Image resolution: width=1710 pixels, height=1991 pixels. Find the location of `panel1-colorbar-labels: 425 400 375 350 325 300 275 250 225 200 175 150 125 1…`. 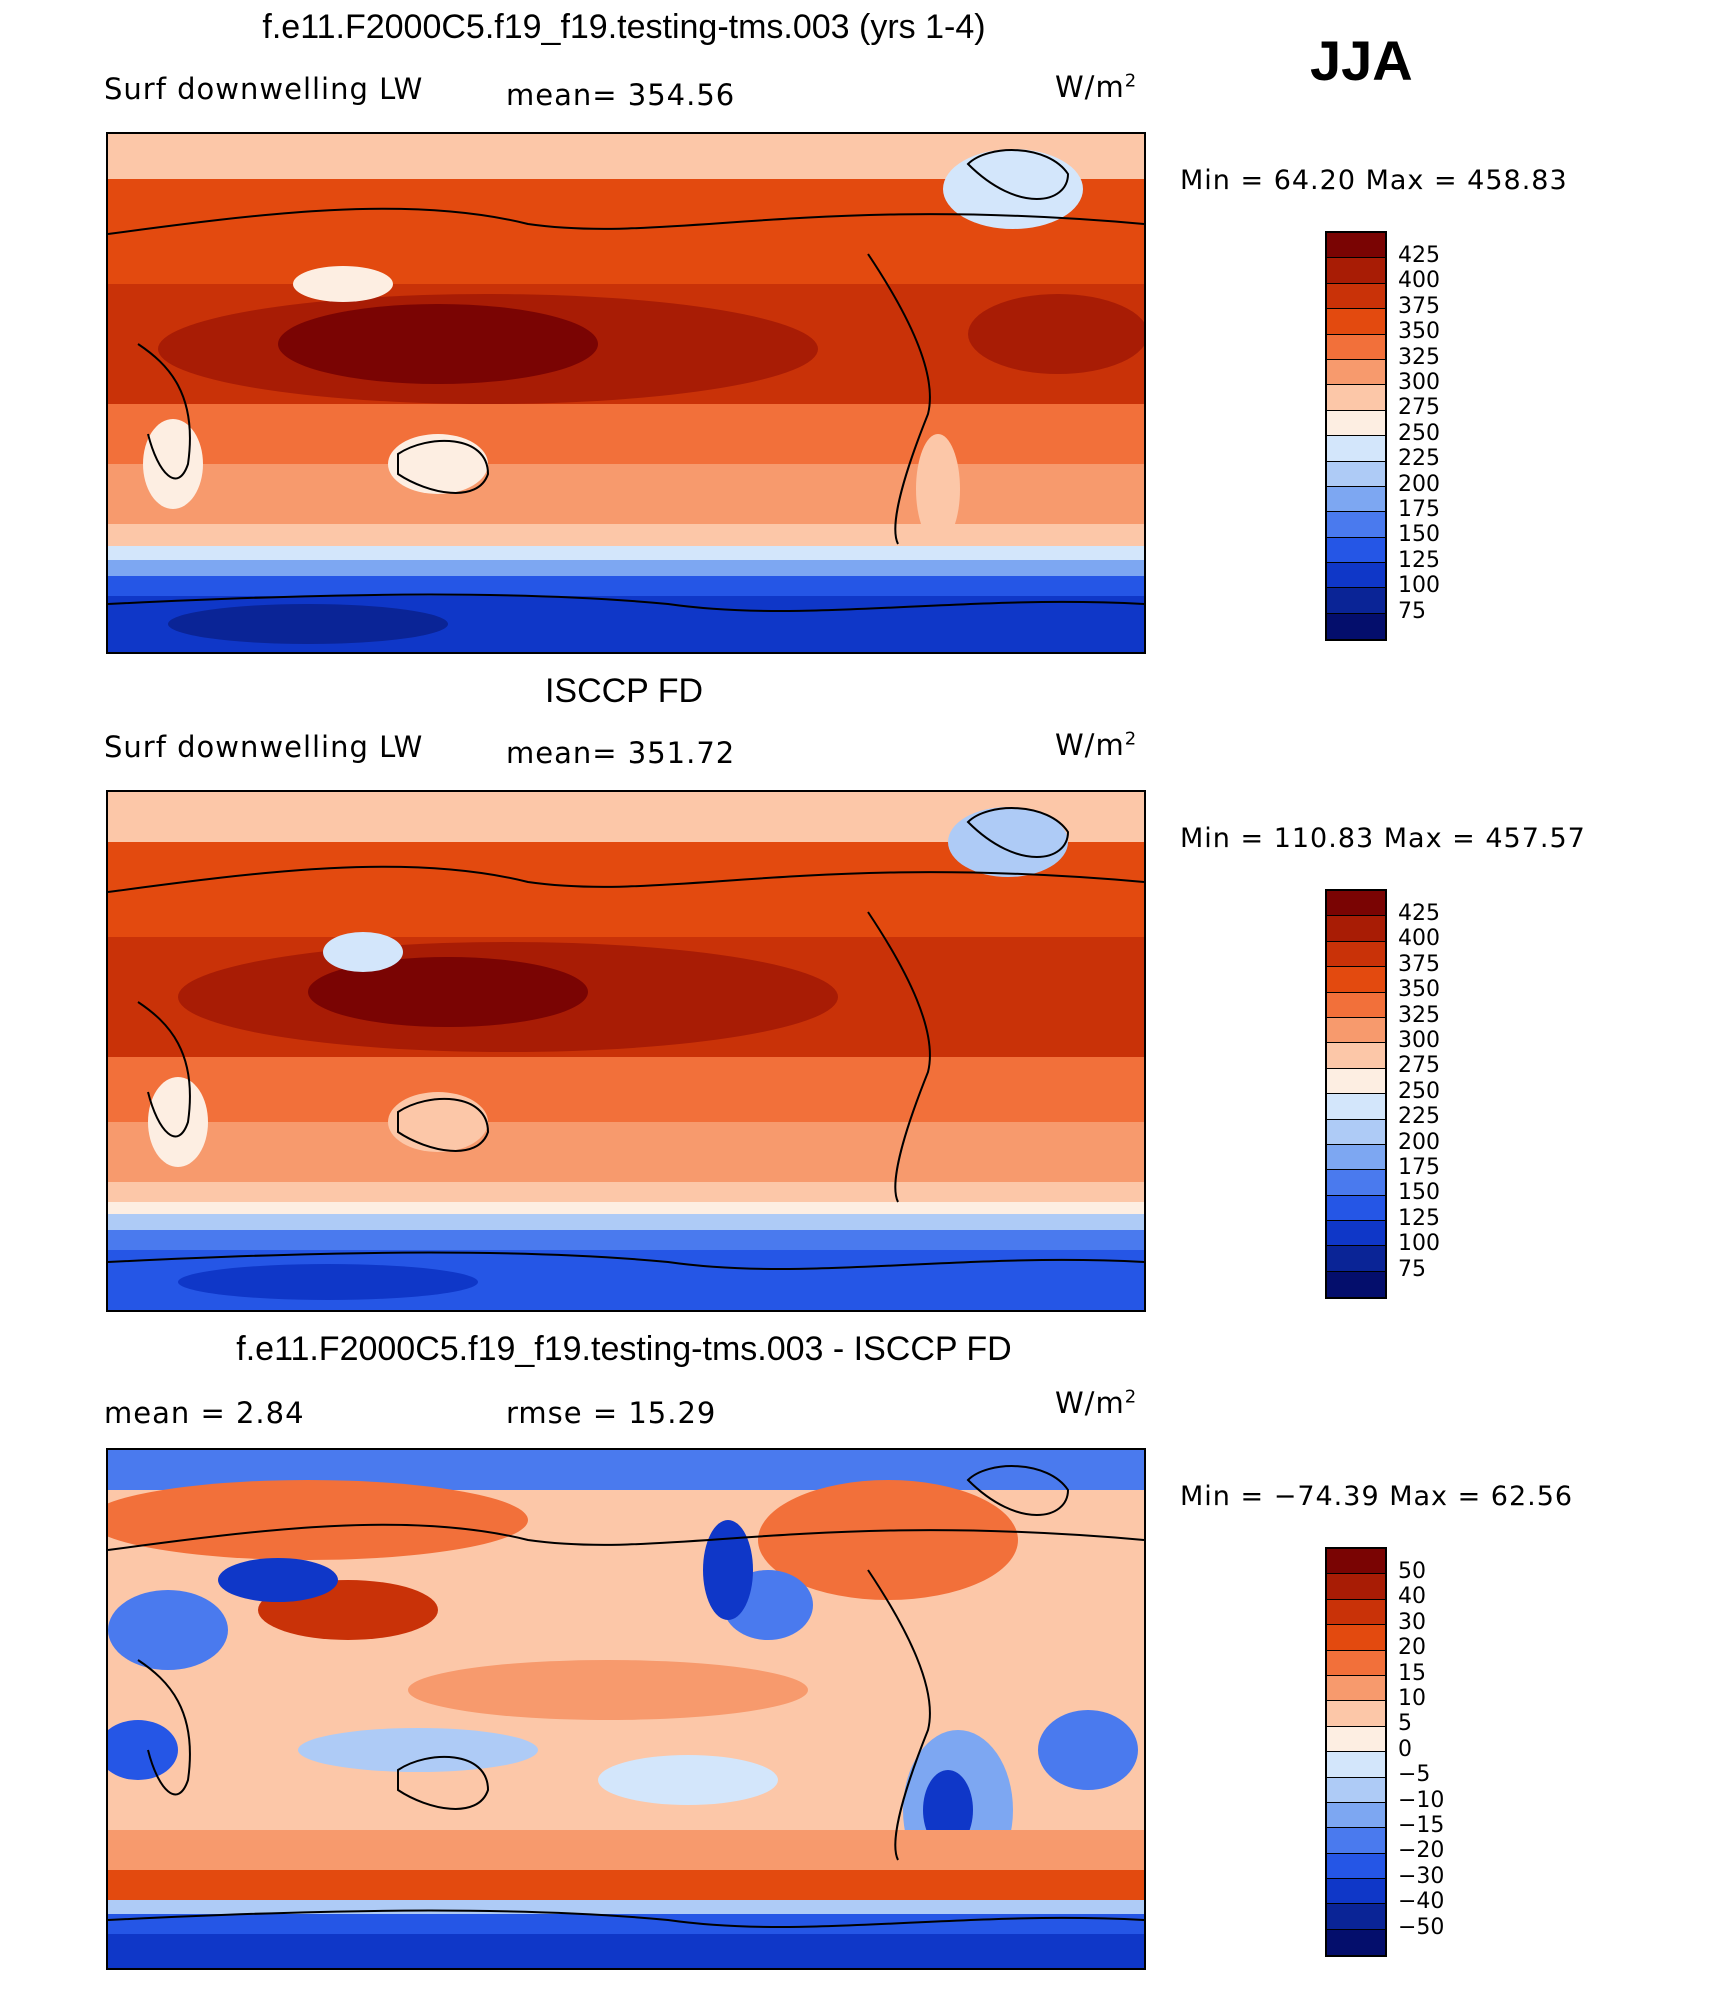

panel1-colorbar-labels: 425 400 375 350 325 300 275 250 225 200 175 150 125 1… is located at coordinates (1419, 433).